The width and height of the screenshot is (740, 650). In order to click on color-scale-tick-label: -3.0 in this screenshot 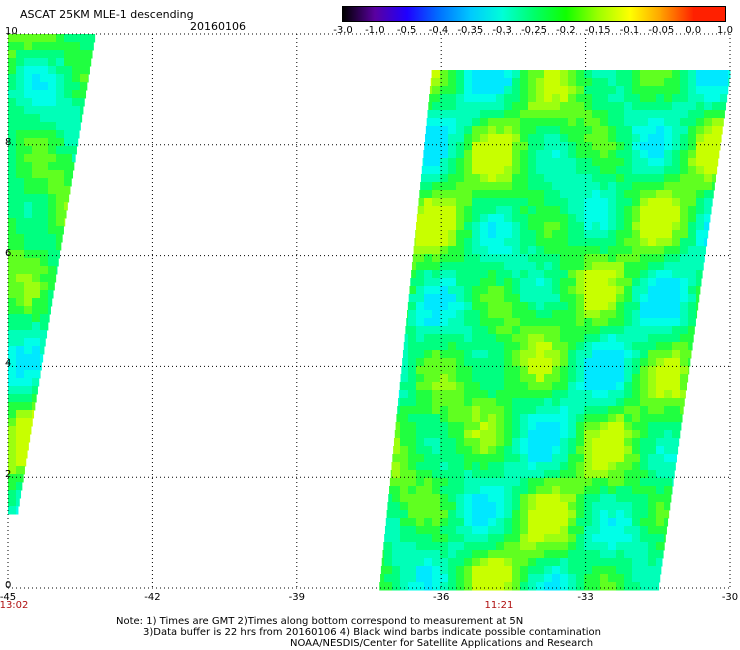, I will do `click(343, 30)`.